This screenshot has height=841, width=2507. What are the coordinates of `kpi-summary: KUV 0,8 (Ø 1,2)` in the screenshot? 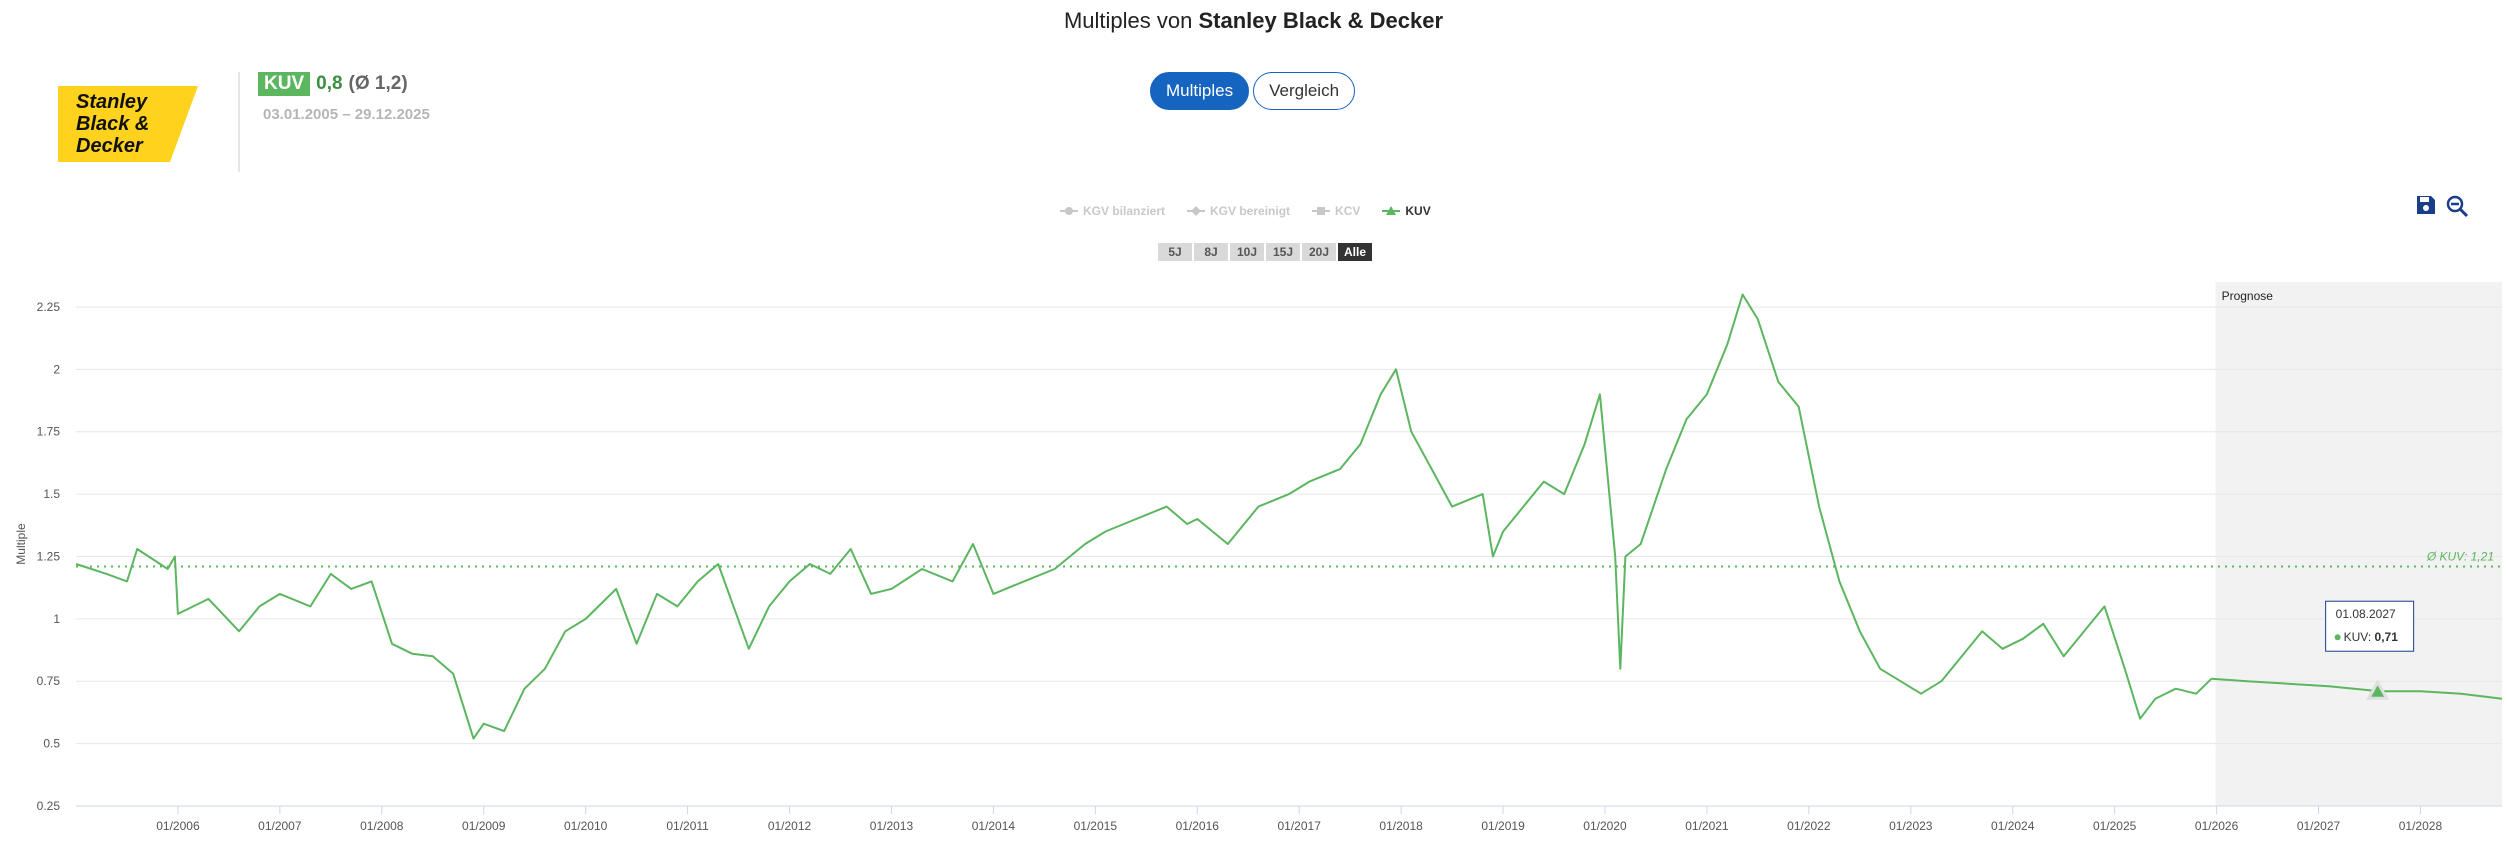 It's located at (333, 84).